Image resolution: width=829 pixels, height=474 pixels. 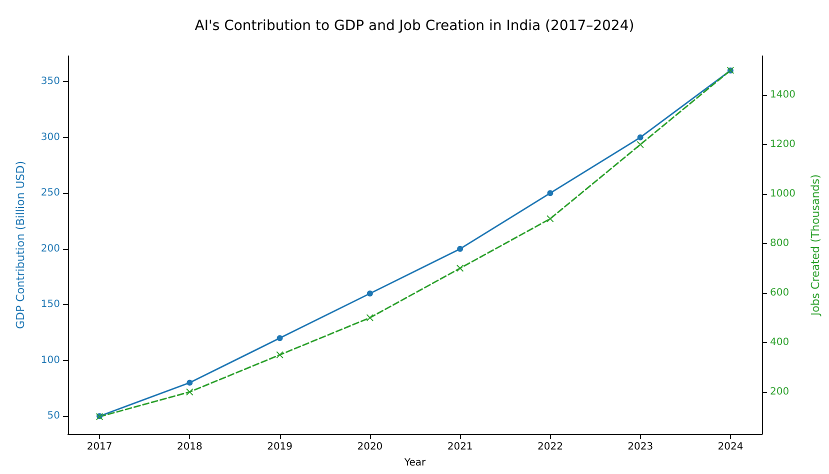 I want to click on x-tick-label: 2020, so click(x=370, y=447).